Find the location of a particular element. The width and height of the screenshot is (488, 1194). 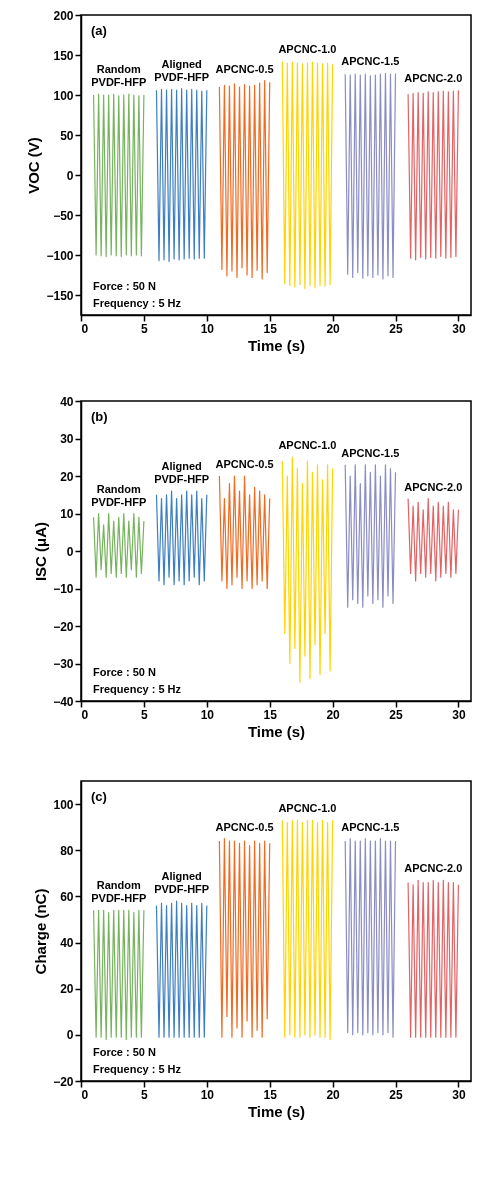

y-axis-title: Charge (nC) is located at coordinates (41, 931).